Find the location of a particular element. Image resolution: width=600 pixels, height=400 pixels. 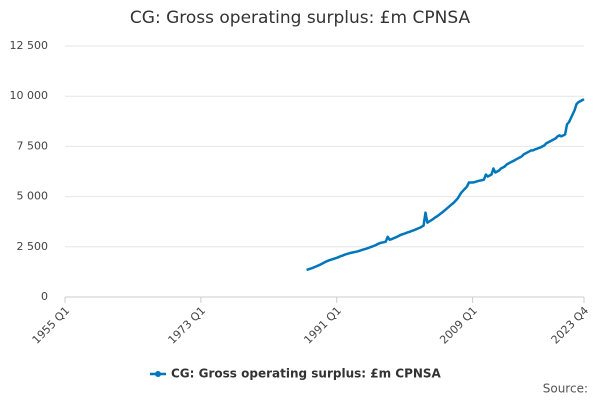

source-label: Source: is located at coordinates (565, 389).